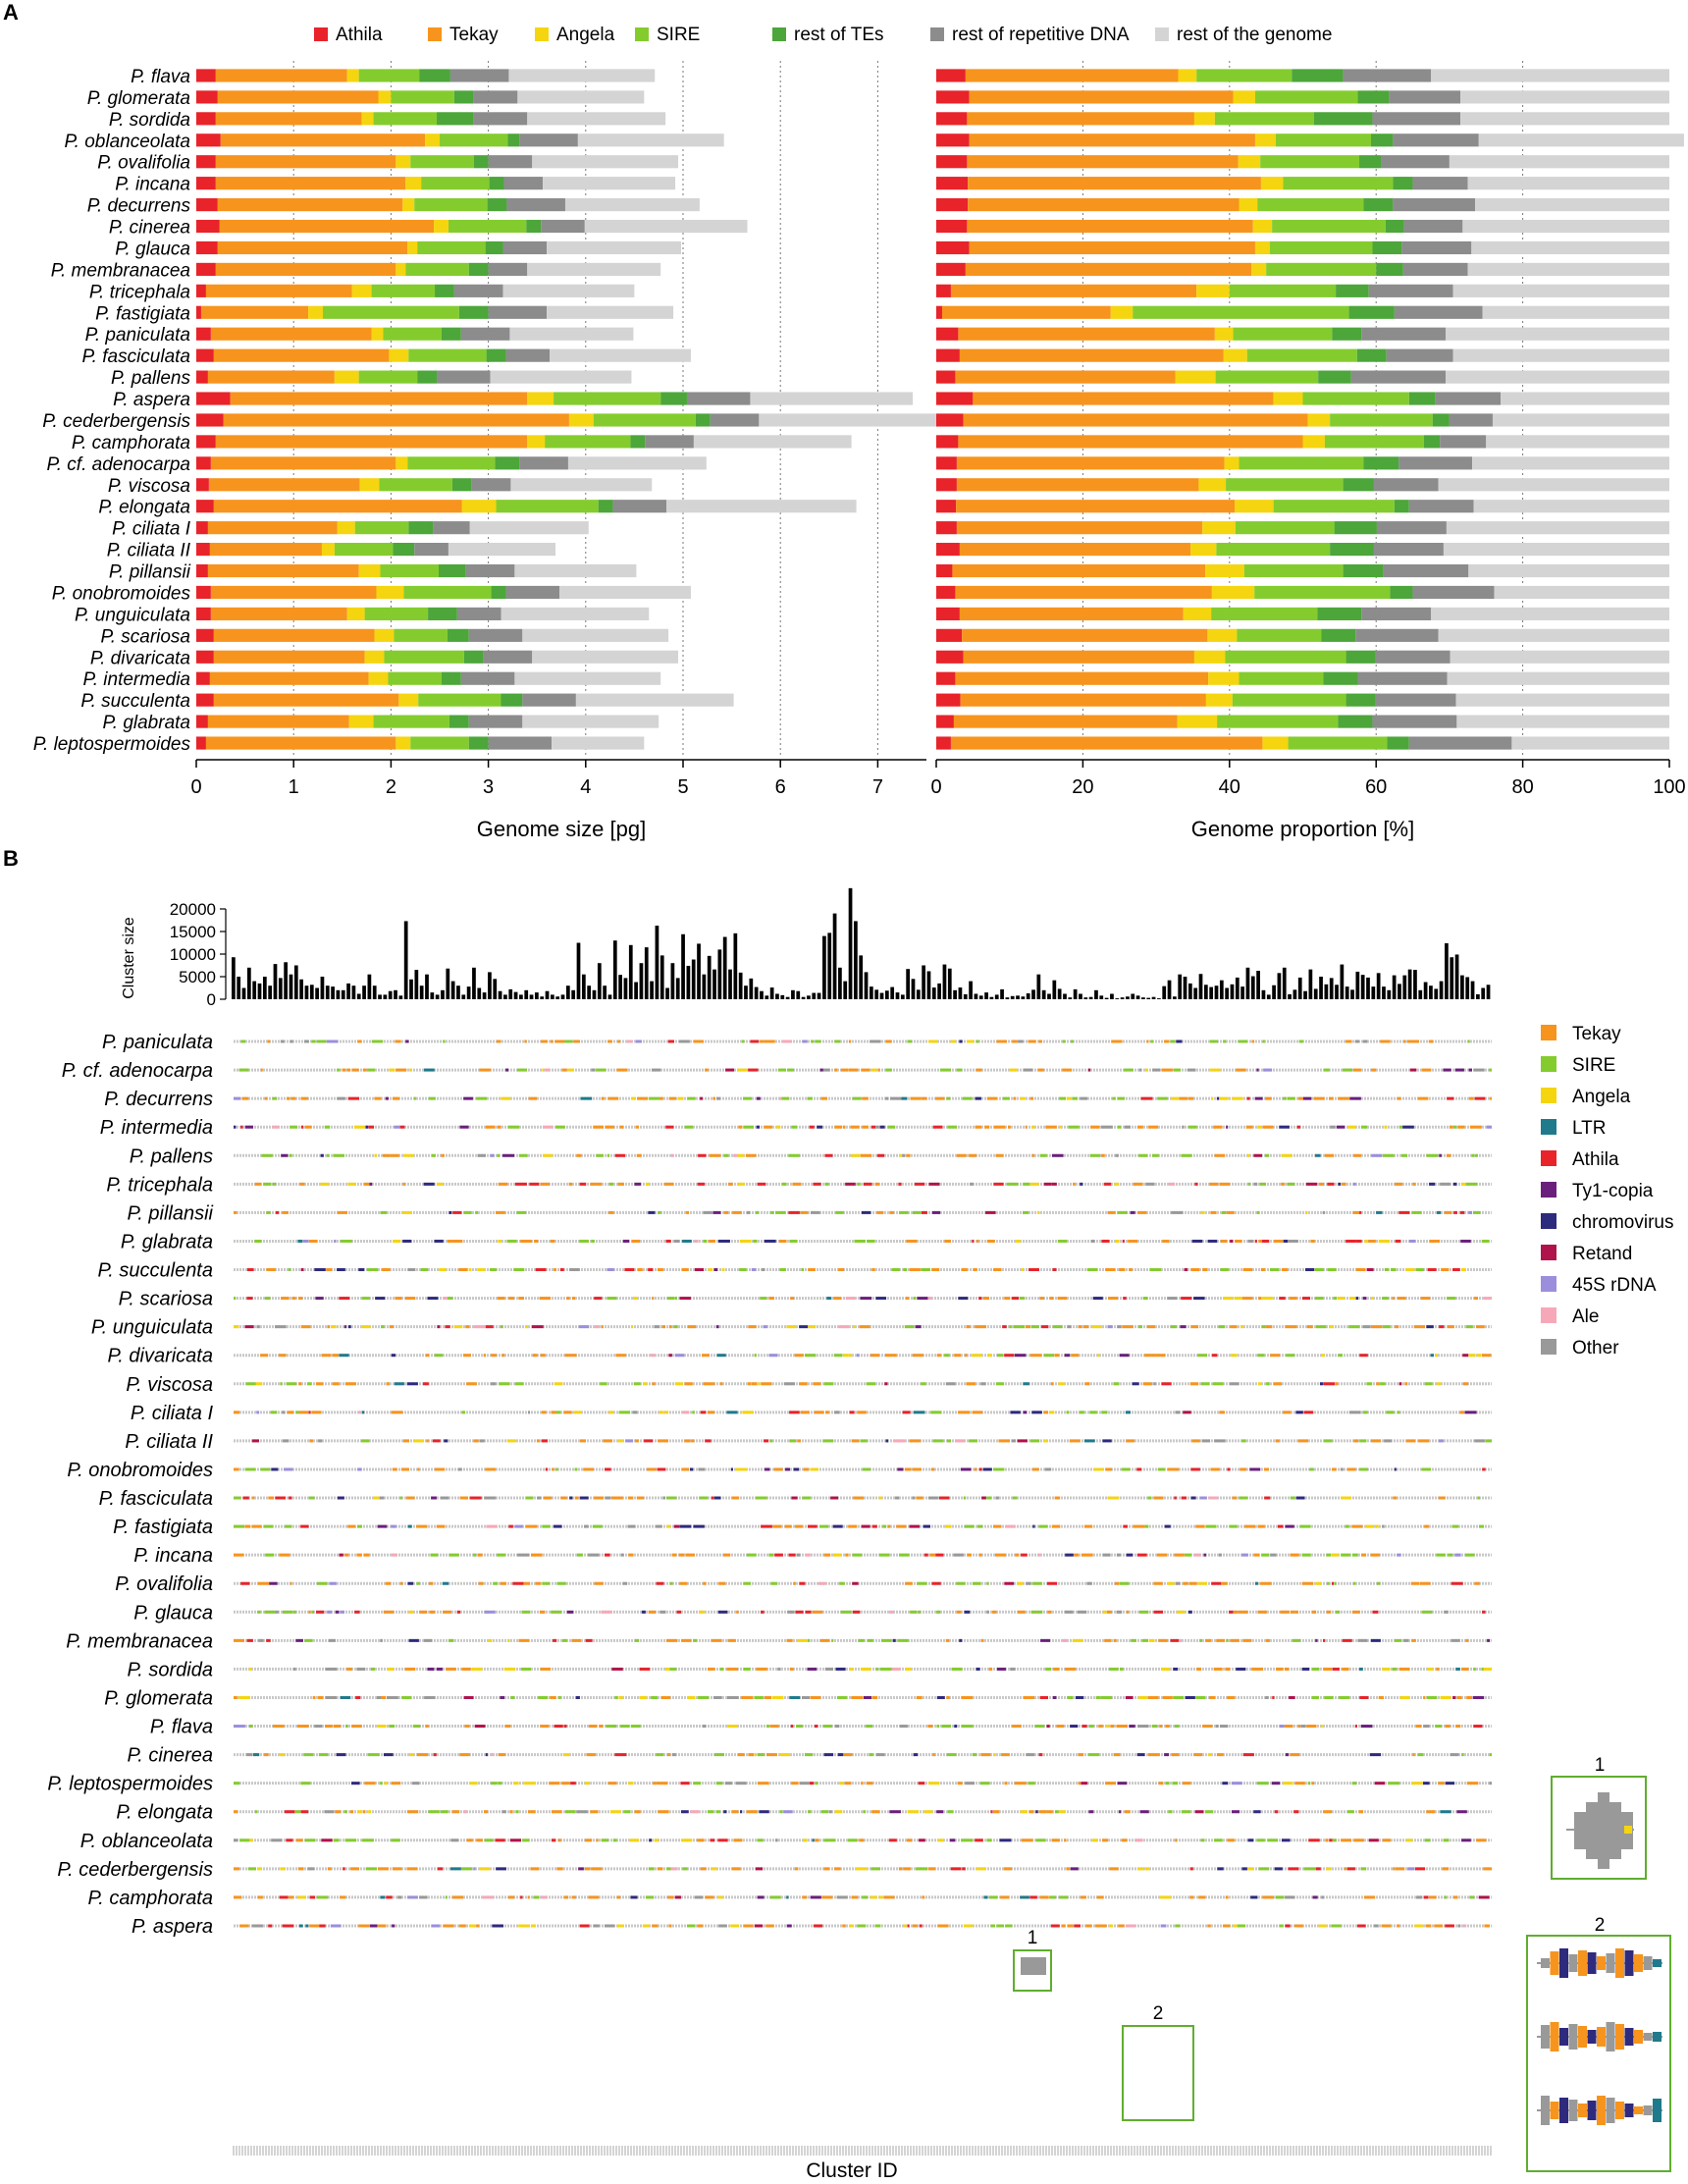 The height and width of the screenshot is (2184, 1688). What do you see at coordinates (568, 290) in the screenshot?
I see `bar-p-tricephala-rest-of-the-genome` at bounding box center [568, 290].